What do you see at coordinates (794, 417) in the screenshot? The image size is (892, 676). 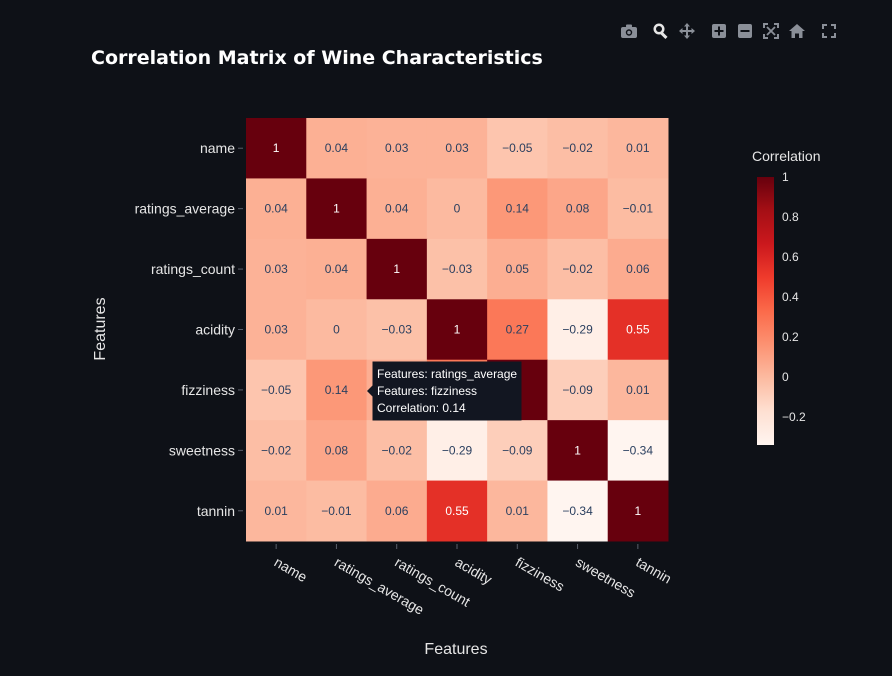 I see `colorbar-tick-label: −0.2` at bounding box center [794, 417].